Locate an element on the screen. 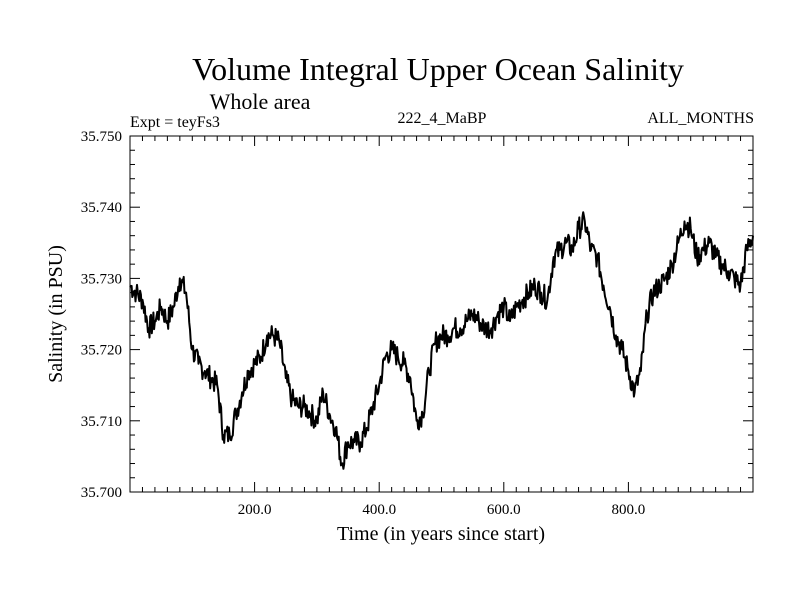  y-tick-label: 35.740 is located at coordinates (101, 208).